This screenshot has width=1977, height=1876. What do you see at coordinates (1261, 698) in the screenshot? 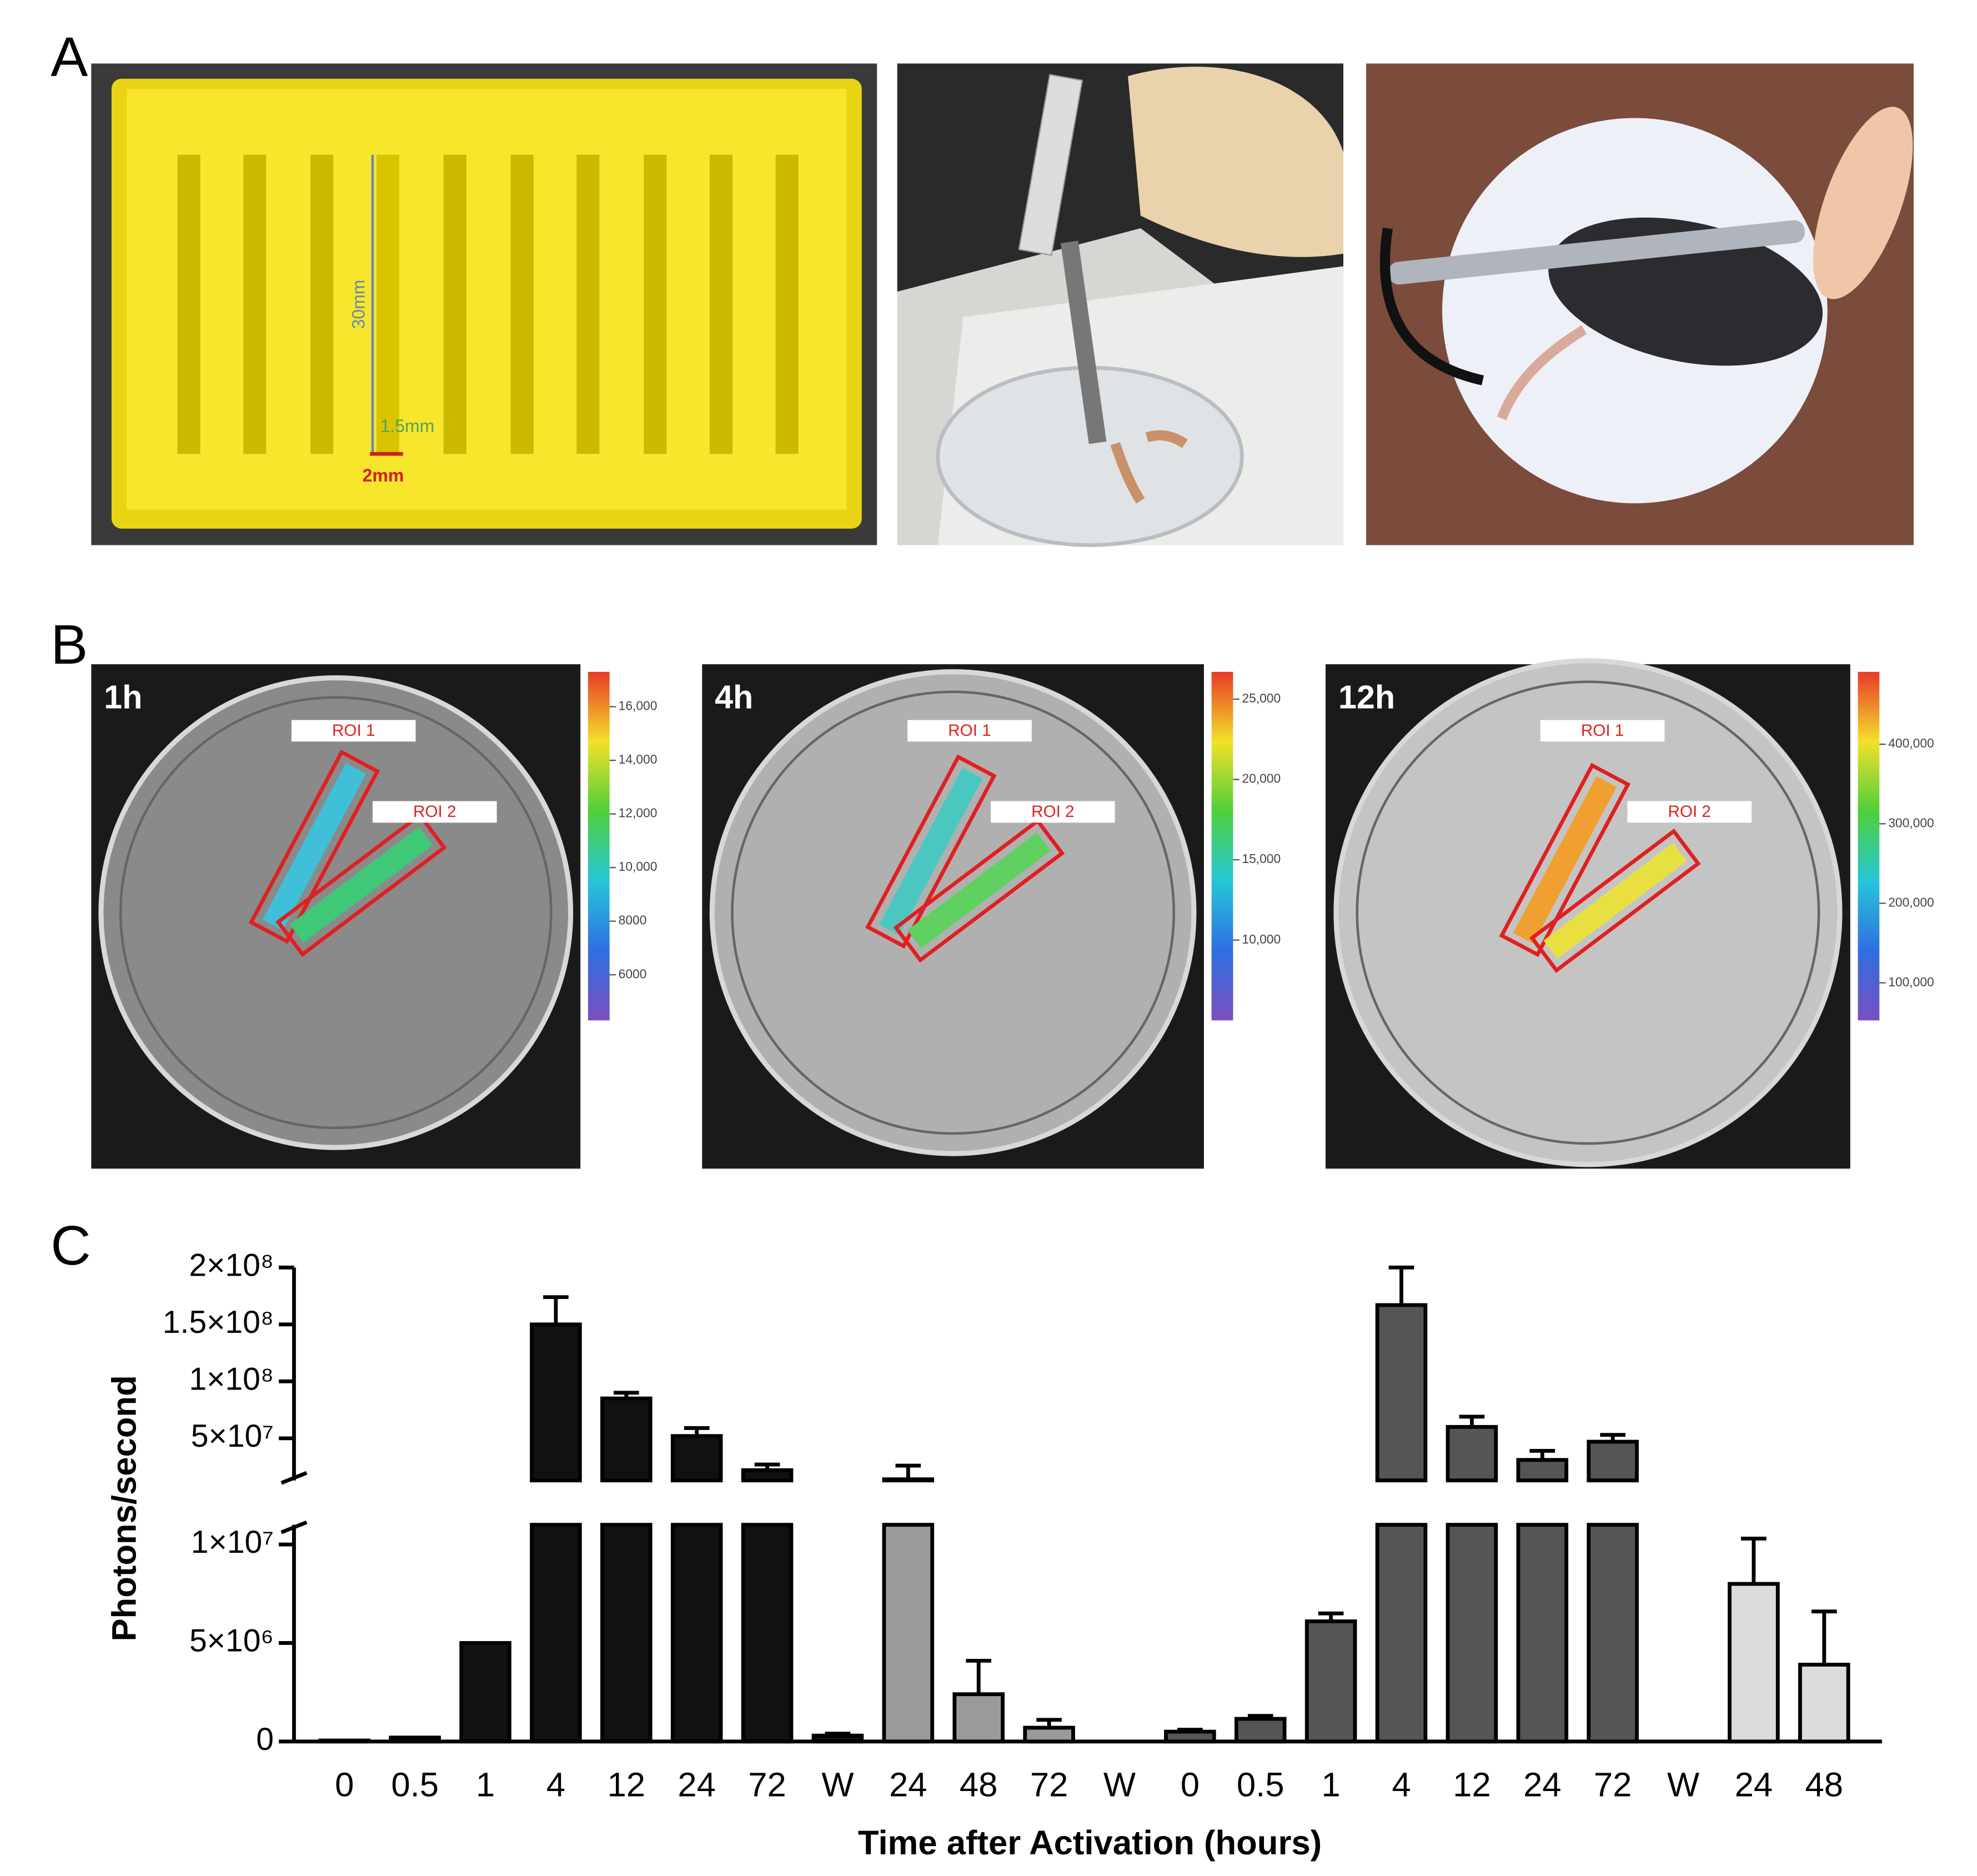
I see `colorbar-tick-label: 25,000` at bounding box center [1261, 698].